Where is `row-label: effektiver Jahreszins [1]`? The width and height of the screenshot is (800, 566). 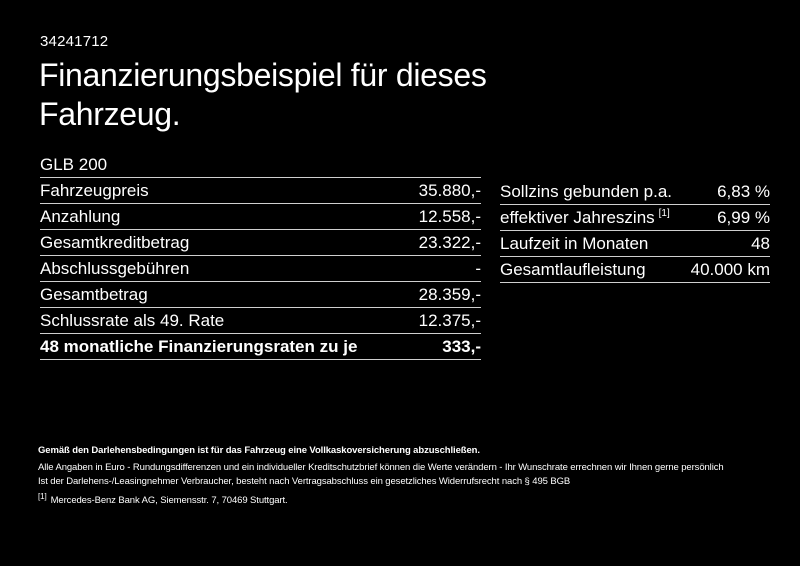
row-label: effektiver Jahreszins [1] is located at coordinates (585, 217).